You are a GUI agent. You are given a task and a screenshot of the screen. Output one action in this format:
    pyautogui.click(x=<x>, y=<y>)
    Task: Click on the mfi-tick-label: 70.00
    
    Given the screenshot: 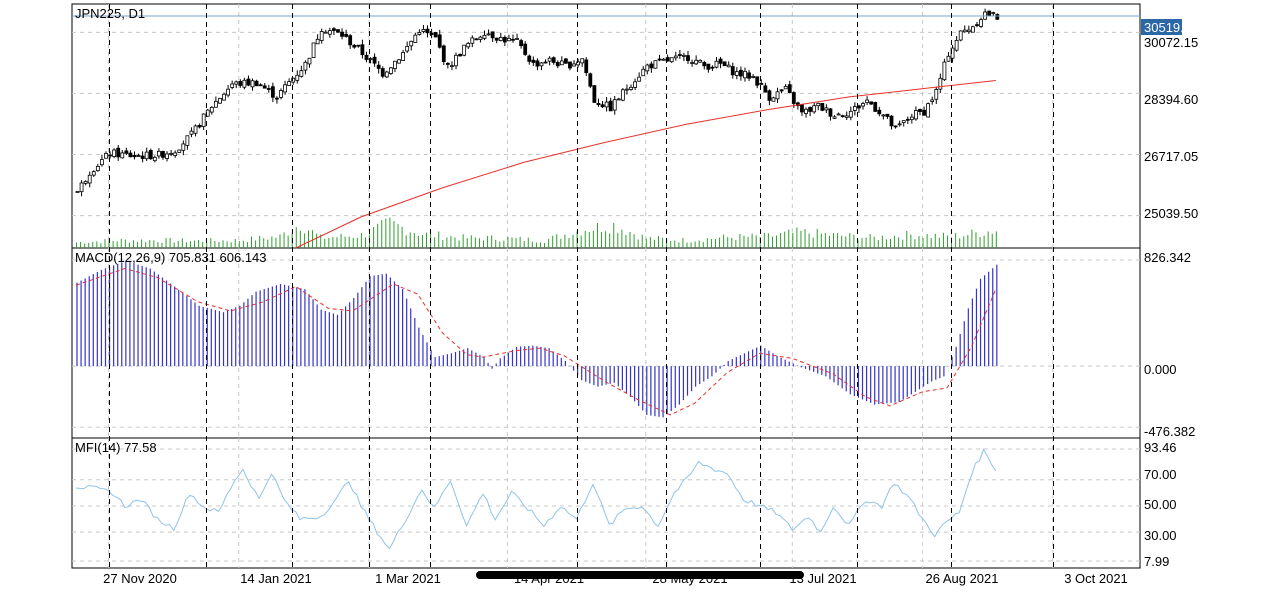 What is the action you would take?
    pyautogui.click(x=1160, y=474)
    